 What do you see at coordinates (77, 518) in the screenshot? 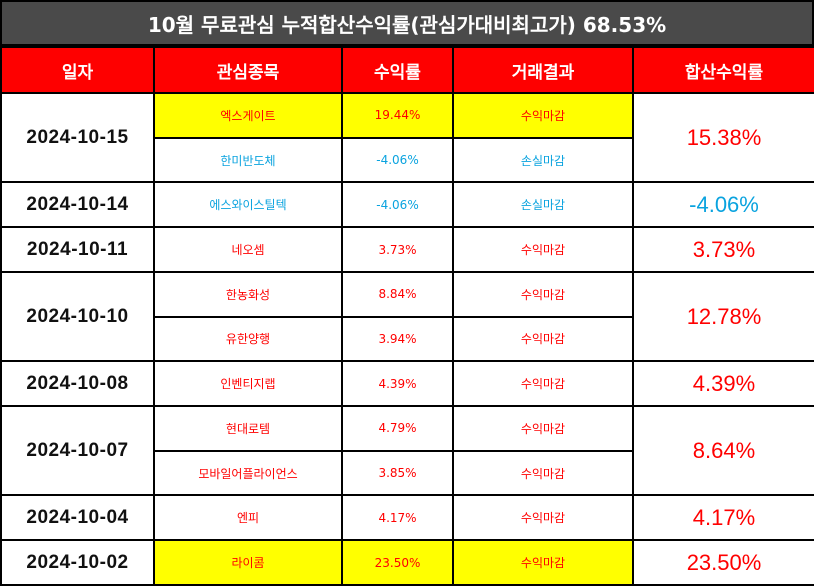
I see `date-cell: 2024-10-04` at bounding box center [77, 518].